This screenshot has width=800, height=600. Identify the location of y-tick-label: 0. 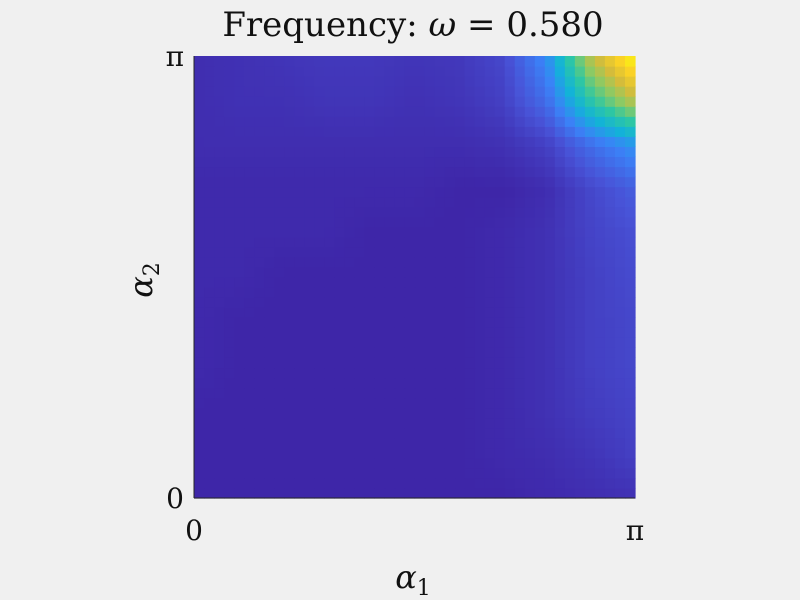
(175, 498).